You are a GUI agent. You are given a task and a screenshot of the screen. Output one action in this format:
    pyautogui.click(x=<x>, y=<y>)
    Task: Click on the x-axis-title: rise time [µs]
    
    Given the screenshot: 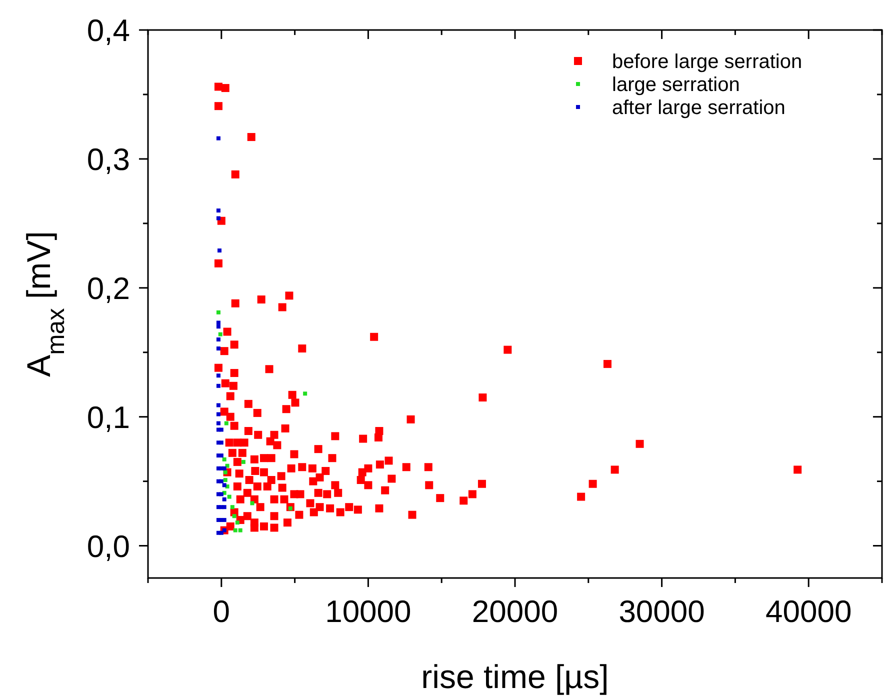 What is the action you would take?
    pyautogui.click(x=515, y=676)
    